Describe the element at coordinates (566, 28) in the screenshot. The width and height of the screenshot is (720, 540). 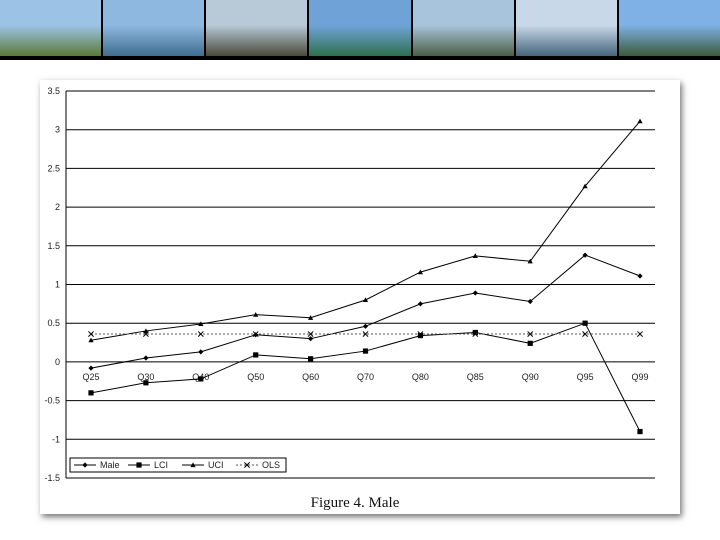
I see `cloudy-lake-photo` at that location.